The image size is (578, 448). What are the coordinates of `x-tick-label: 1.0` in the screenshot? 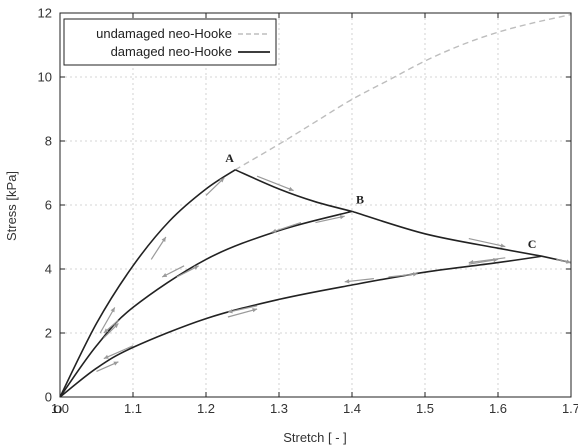 It's located at (60, 408).